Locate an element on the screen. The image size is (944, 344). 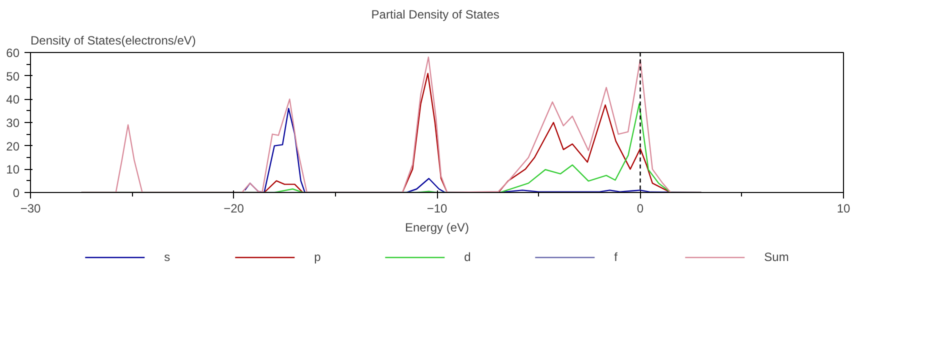
y-tick-label: 40 is located at coordinates (13, 99).